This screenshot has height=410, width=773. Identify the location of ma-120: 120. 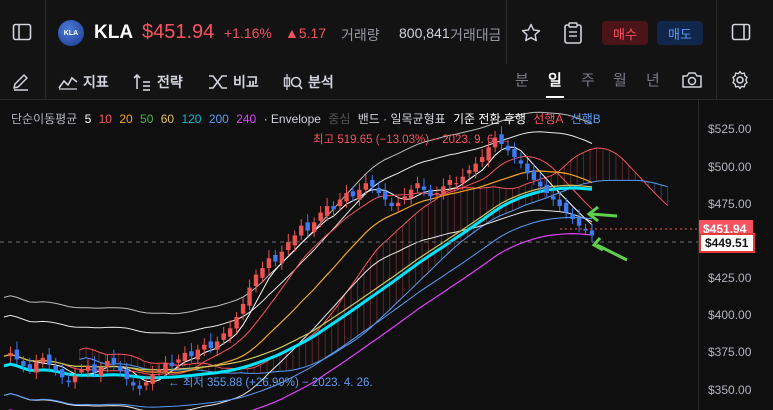
(191, 119).